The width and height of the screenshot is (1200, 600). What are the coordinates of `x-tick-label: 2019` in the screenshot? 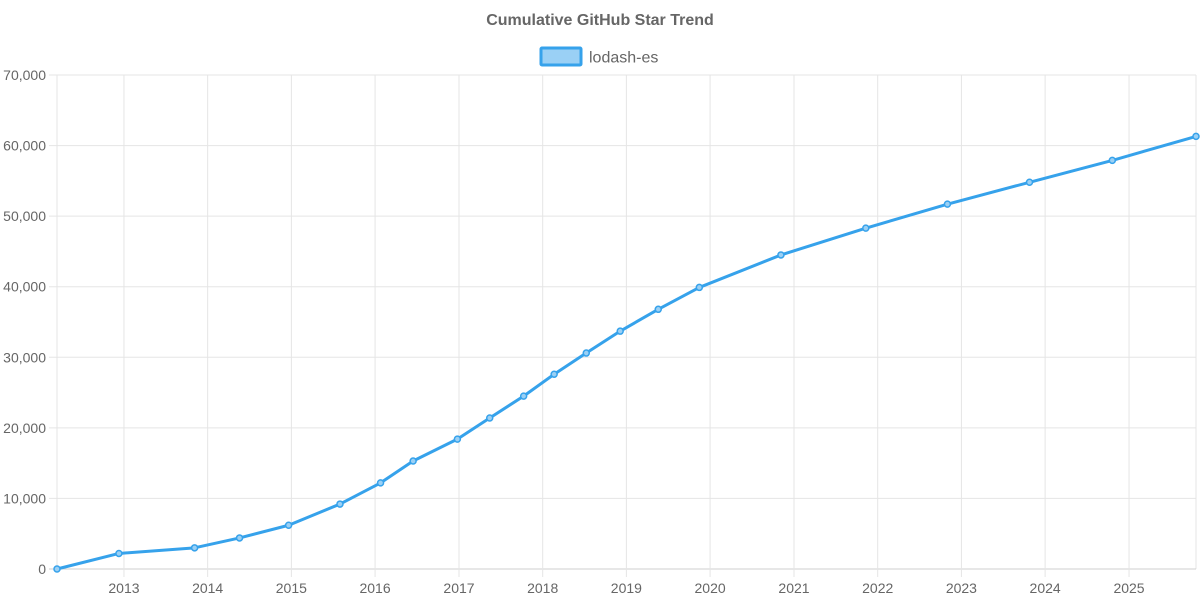 It's located at (626, 588).